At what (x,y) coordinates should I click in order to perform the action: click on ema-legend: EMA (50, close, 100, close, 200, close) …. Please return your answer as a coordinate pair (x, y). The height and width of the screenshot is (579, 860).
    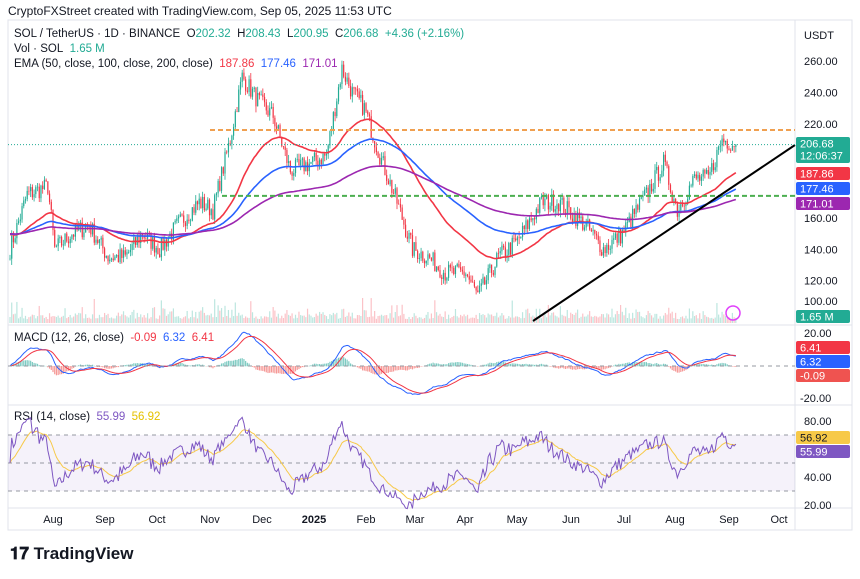
    Looking at the image, I should click on (176, 64).